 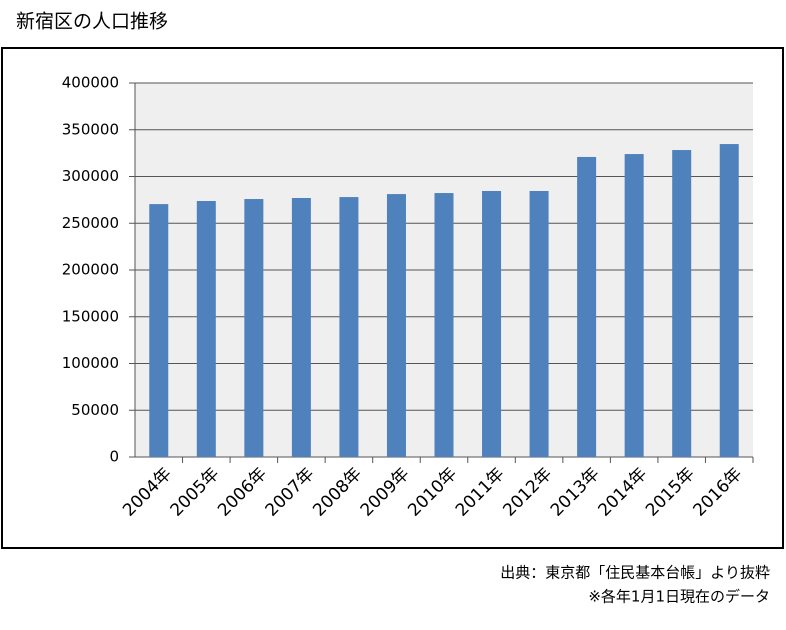 What do you see at coordinates (90, 176) in the screenshot?
I see `y-tick-label: 300000` at bounding box center [90, 176].